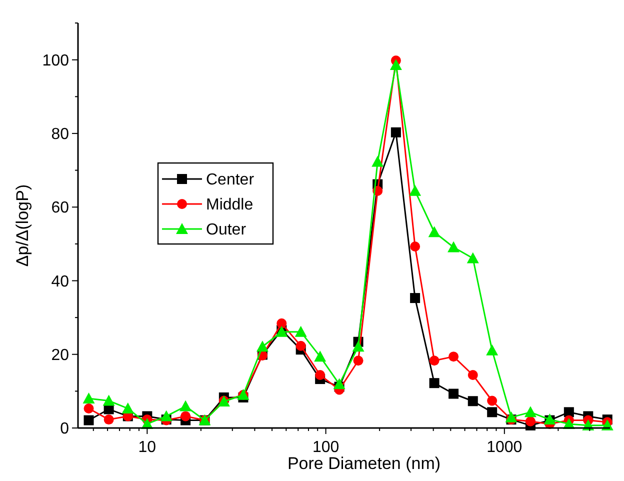 This screenshot has width=624, height=481. Describe the element at coordinates (65, 429) in the screenshot. I see `y-tick-label: 0` at that location.